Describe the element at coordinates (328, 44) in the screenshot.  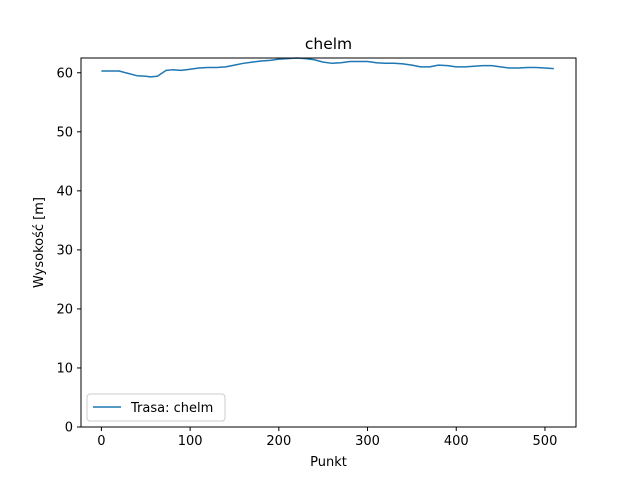
I see `chart-title: chelm` at that location.